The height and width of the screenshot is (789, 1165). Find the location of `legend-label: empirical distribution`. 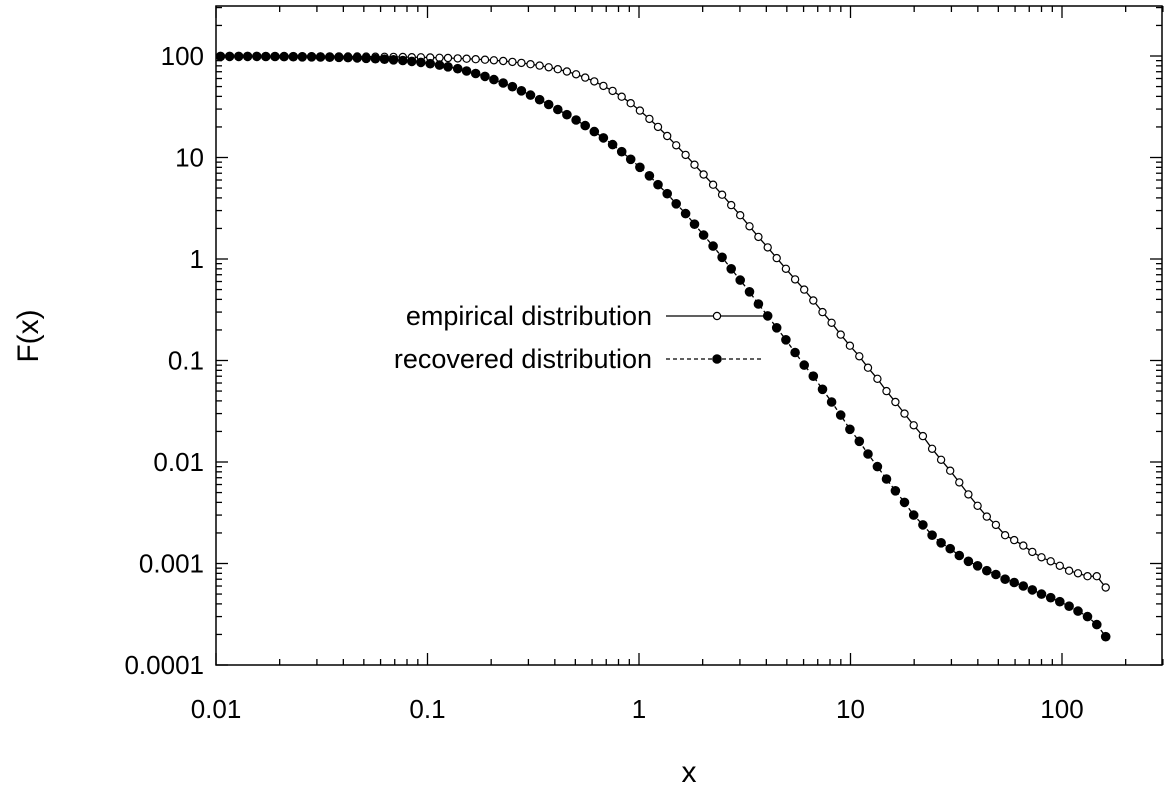

legend-label: empirical distribution is located at coordinates (529, 316).